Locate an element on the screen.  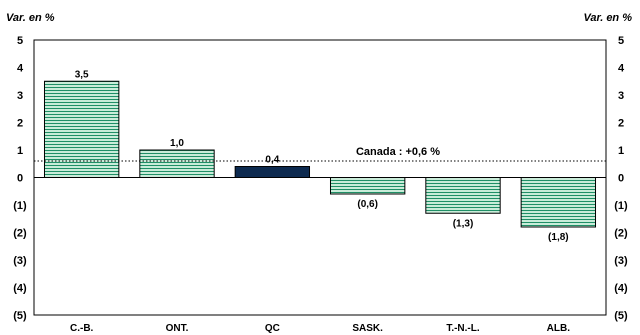
bar-ont is located at coordinates (177, 163).